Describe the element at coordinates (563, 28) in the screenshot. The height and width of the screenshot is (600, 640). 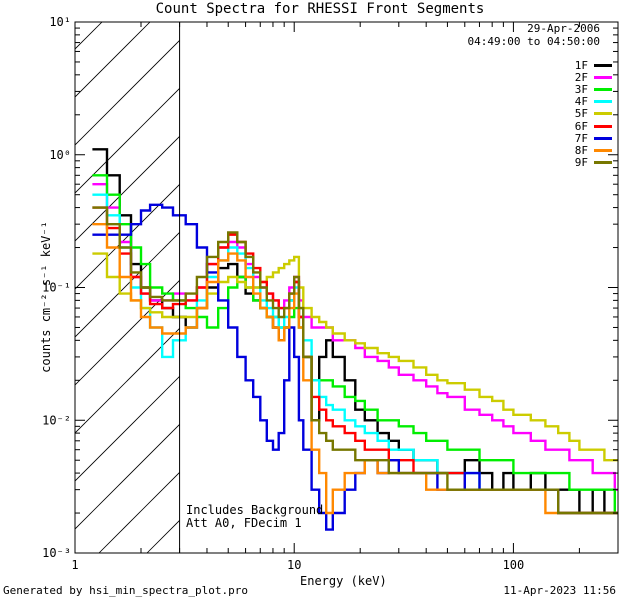
I see `observation-date: 29-Apr-2006` at that location.